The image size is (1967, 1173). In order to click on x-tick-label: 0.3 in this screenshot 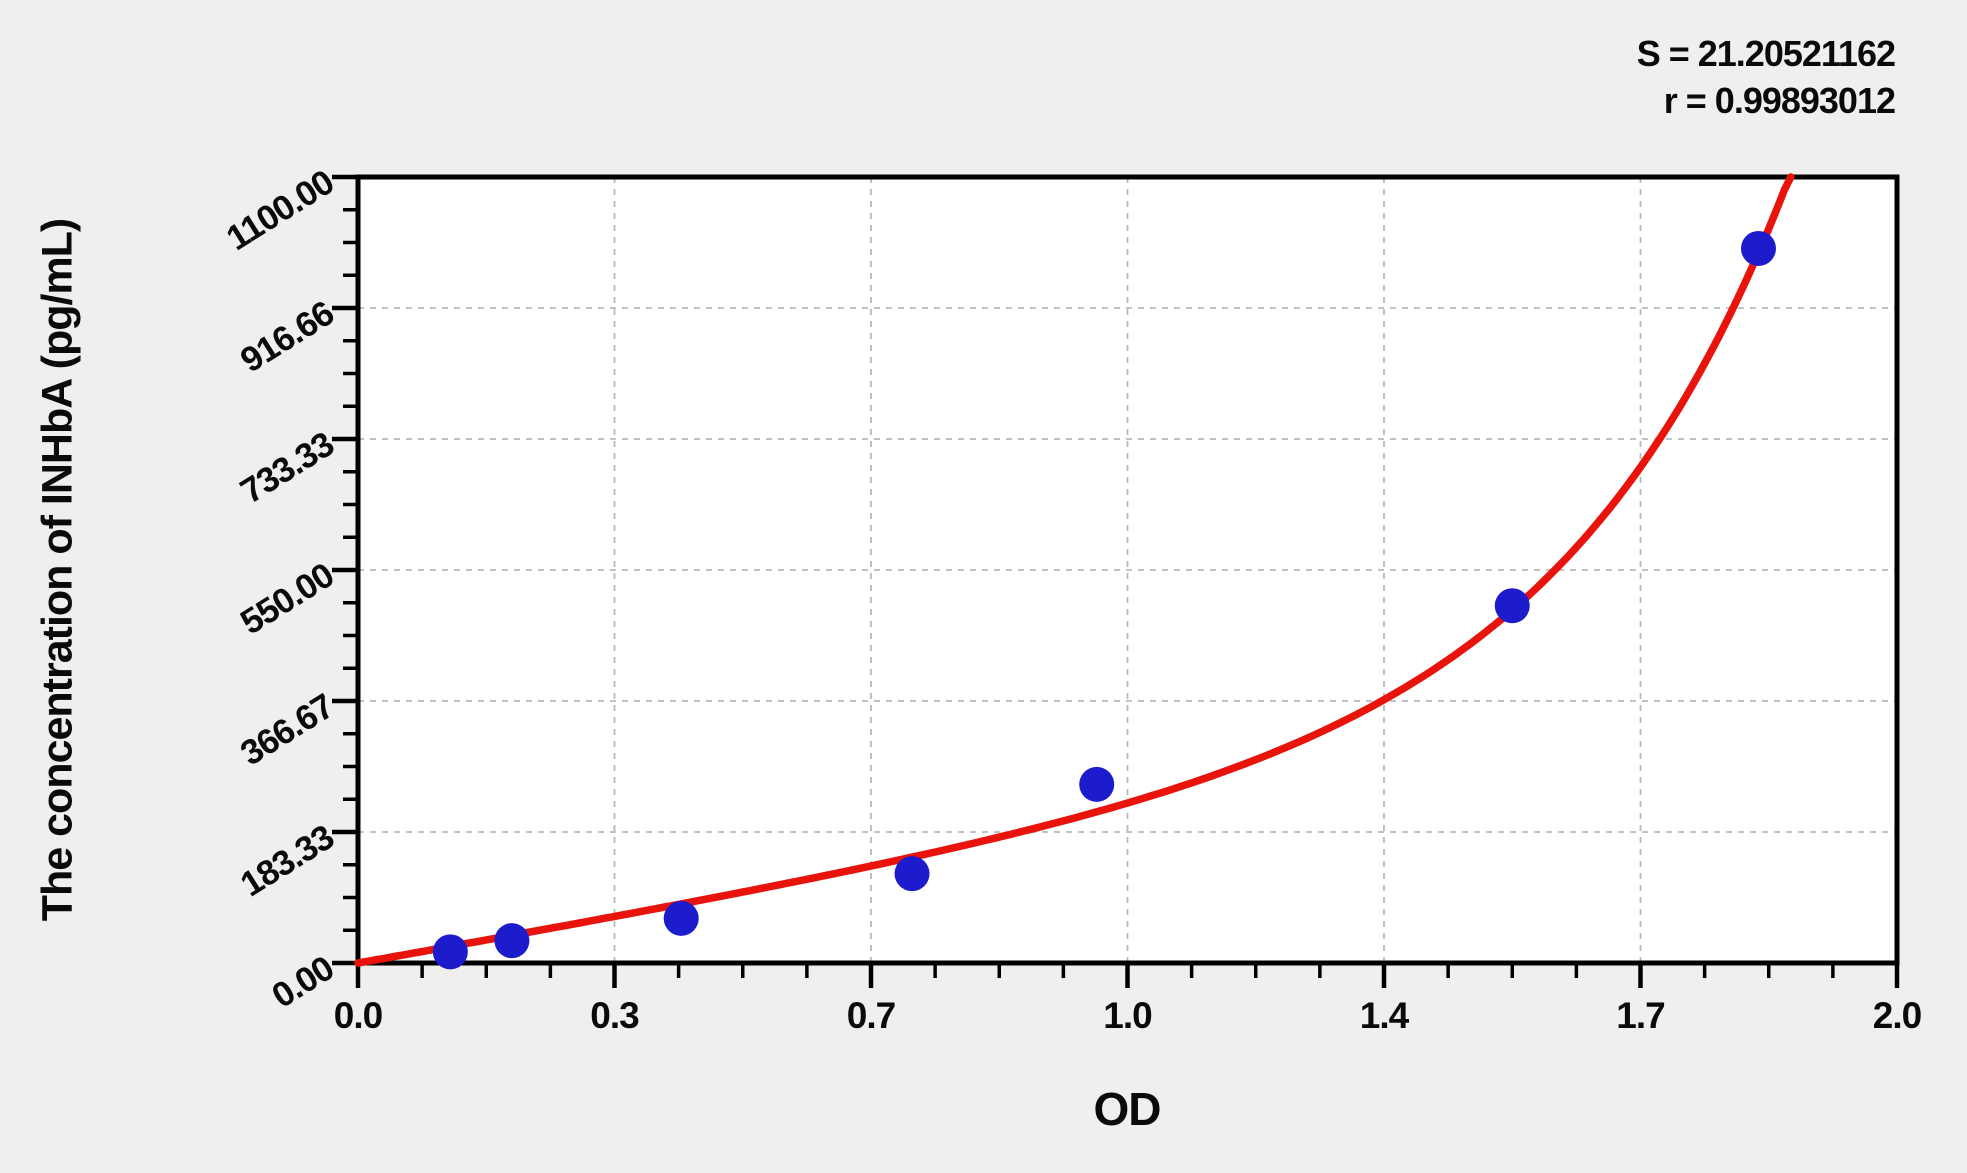, I will do `click(614, 1015)`.